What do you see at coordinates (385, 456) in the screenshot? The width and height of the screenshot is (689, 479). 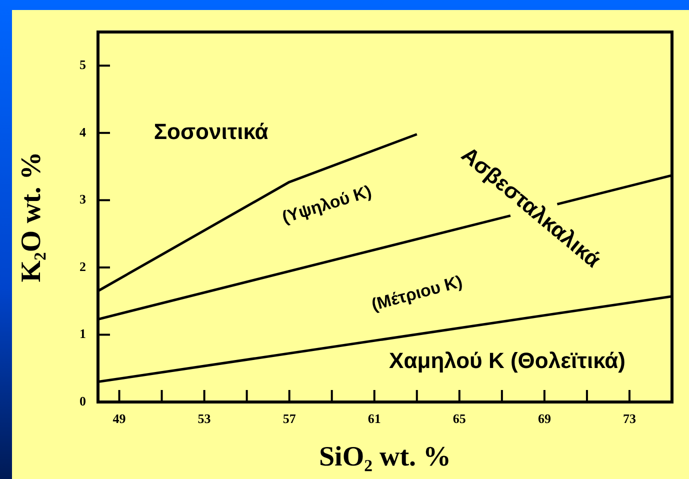 I see `x-axis-title: SiO₂ wt. %` at bounding box center [385, 456].